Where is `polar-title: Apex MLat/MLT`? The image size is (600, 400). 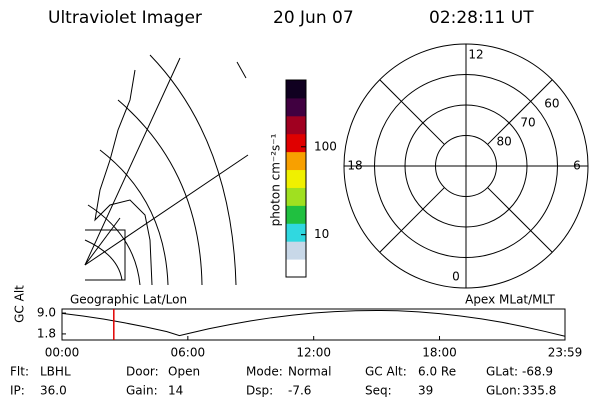 polar-title: Apex MLat/MLT is located at coordinates (510, 300).